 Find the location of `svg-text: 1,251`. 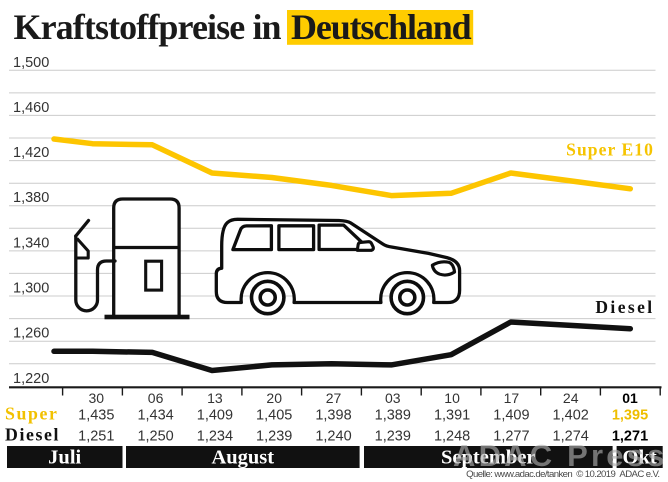

svg-text: 1,251 is located at coordinates (96, 437).